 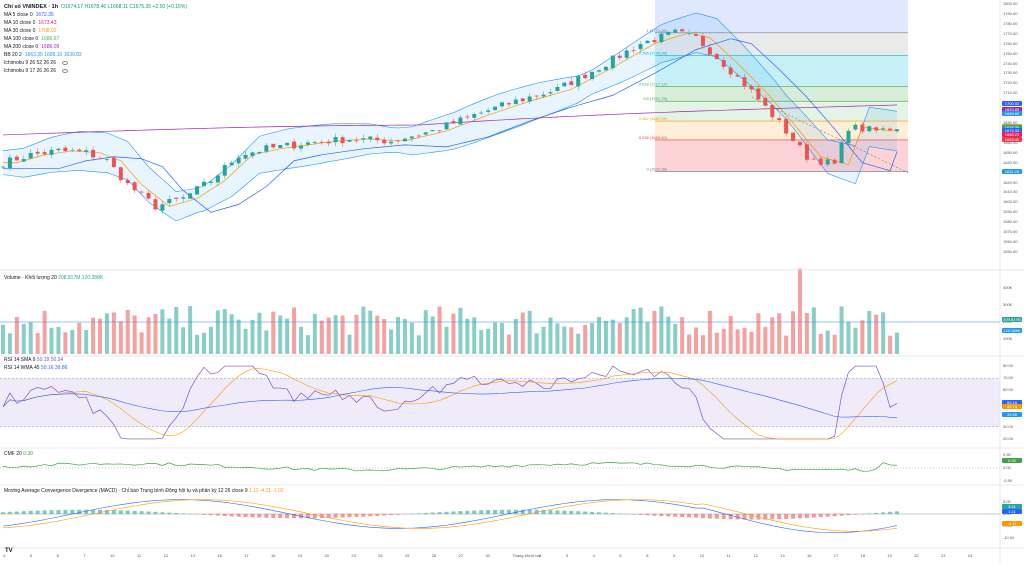 I want to click on indicator-legend-7: Ichimoku 9 17 26 26 26, so click(x=95, y=71).